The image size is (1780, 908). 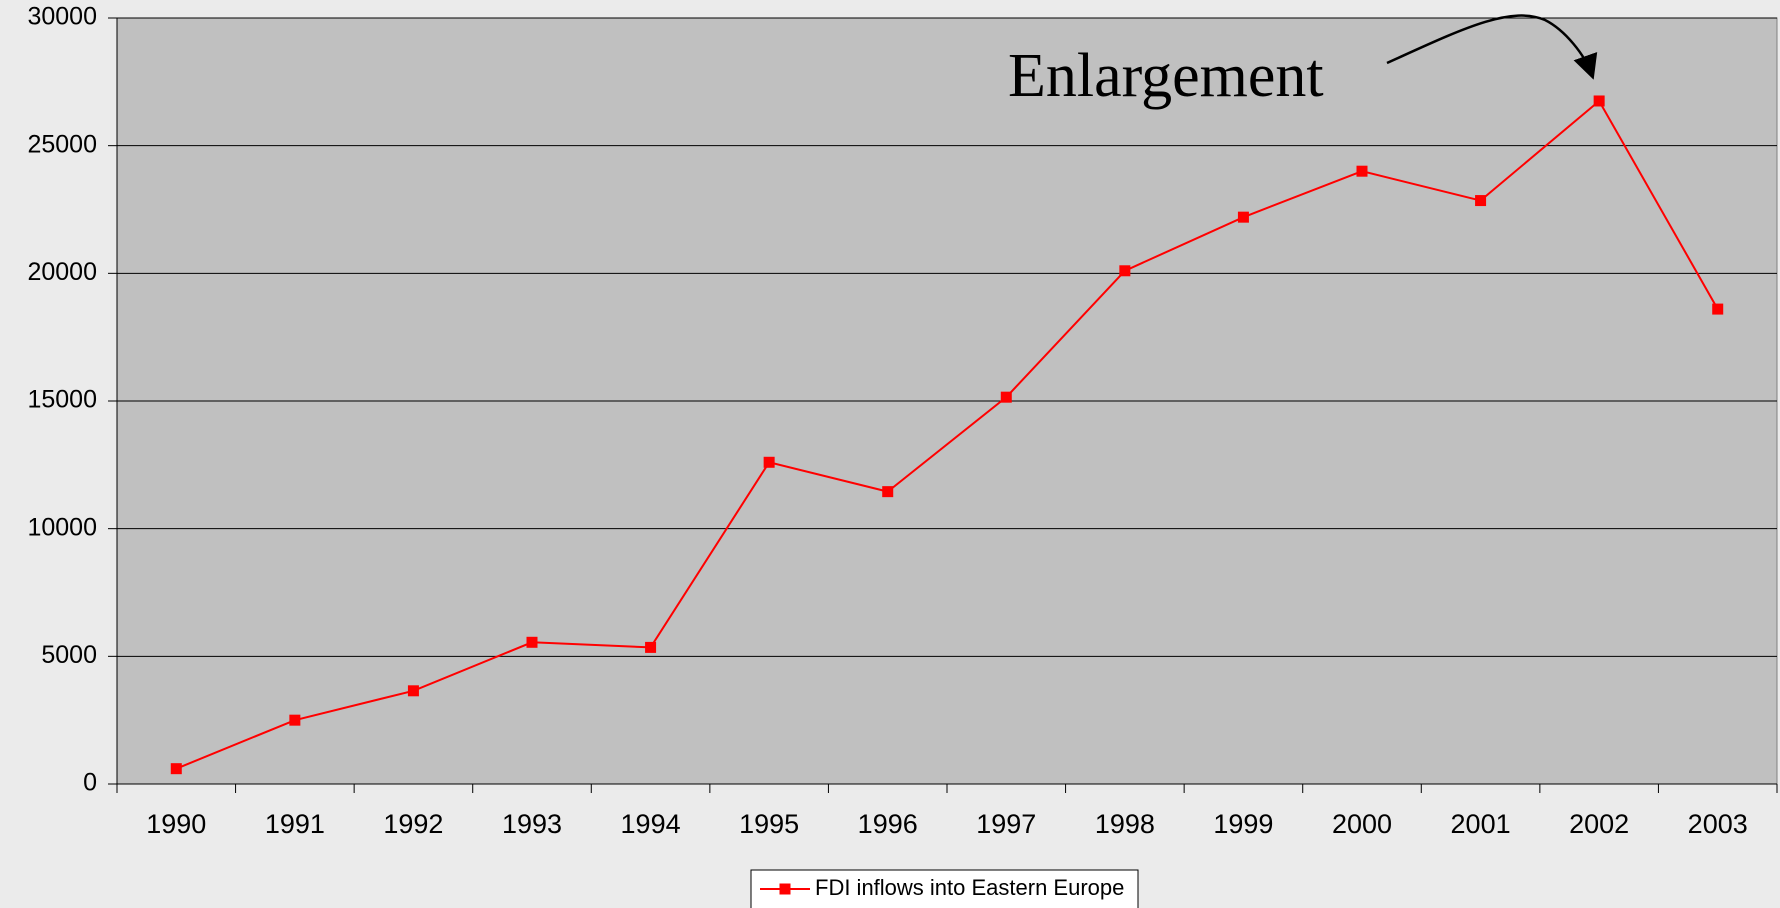 I want to click on x-tick-label: 2002, so click(x=1599, y=824).